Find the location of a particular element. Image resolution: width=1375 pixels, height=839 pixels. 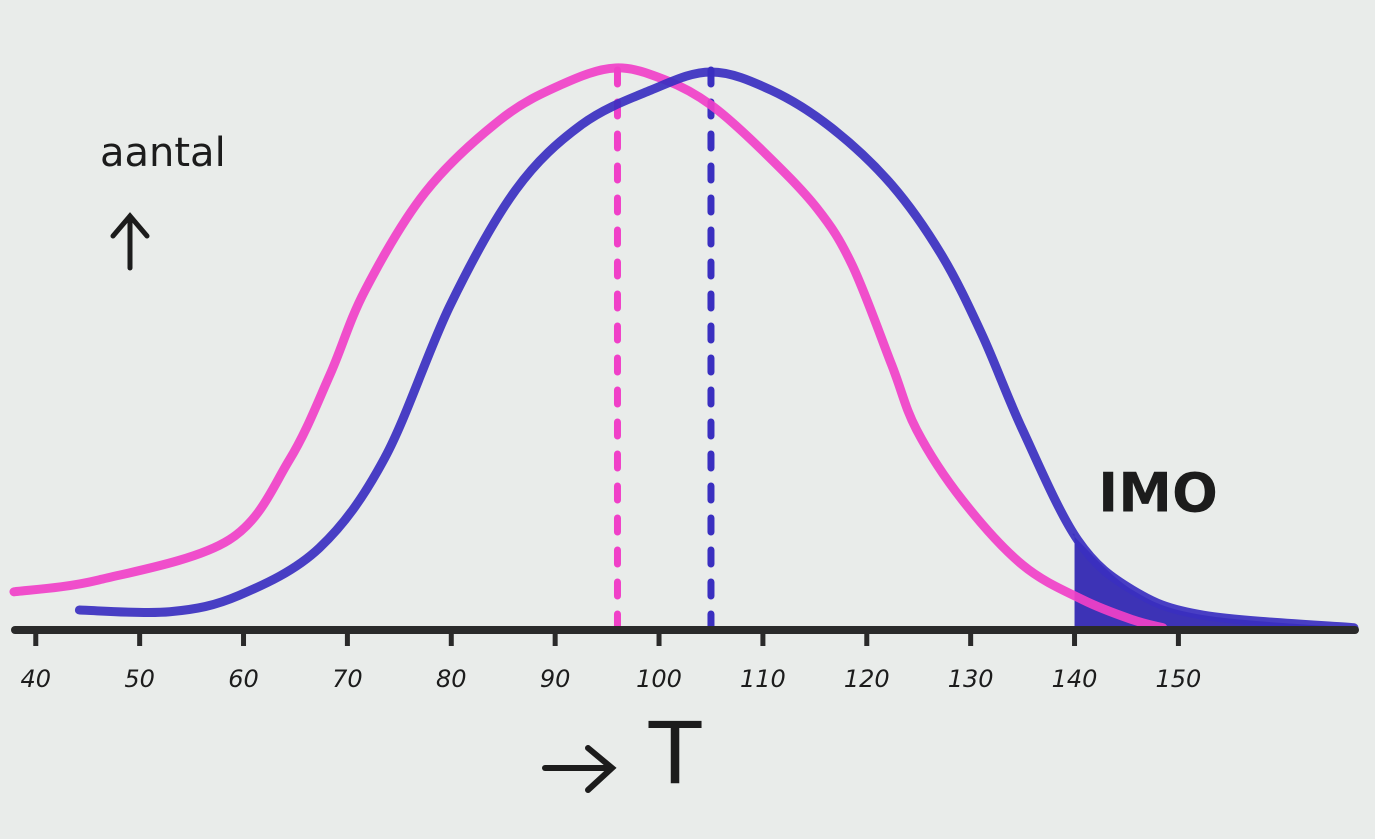

x-tick-label: 150 is located at coordinates (1179, 679).